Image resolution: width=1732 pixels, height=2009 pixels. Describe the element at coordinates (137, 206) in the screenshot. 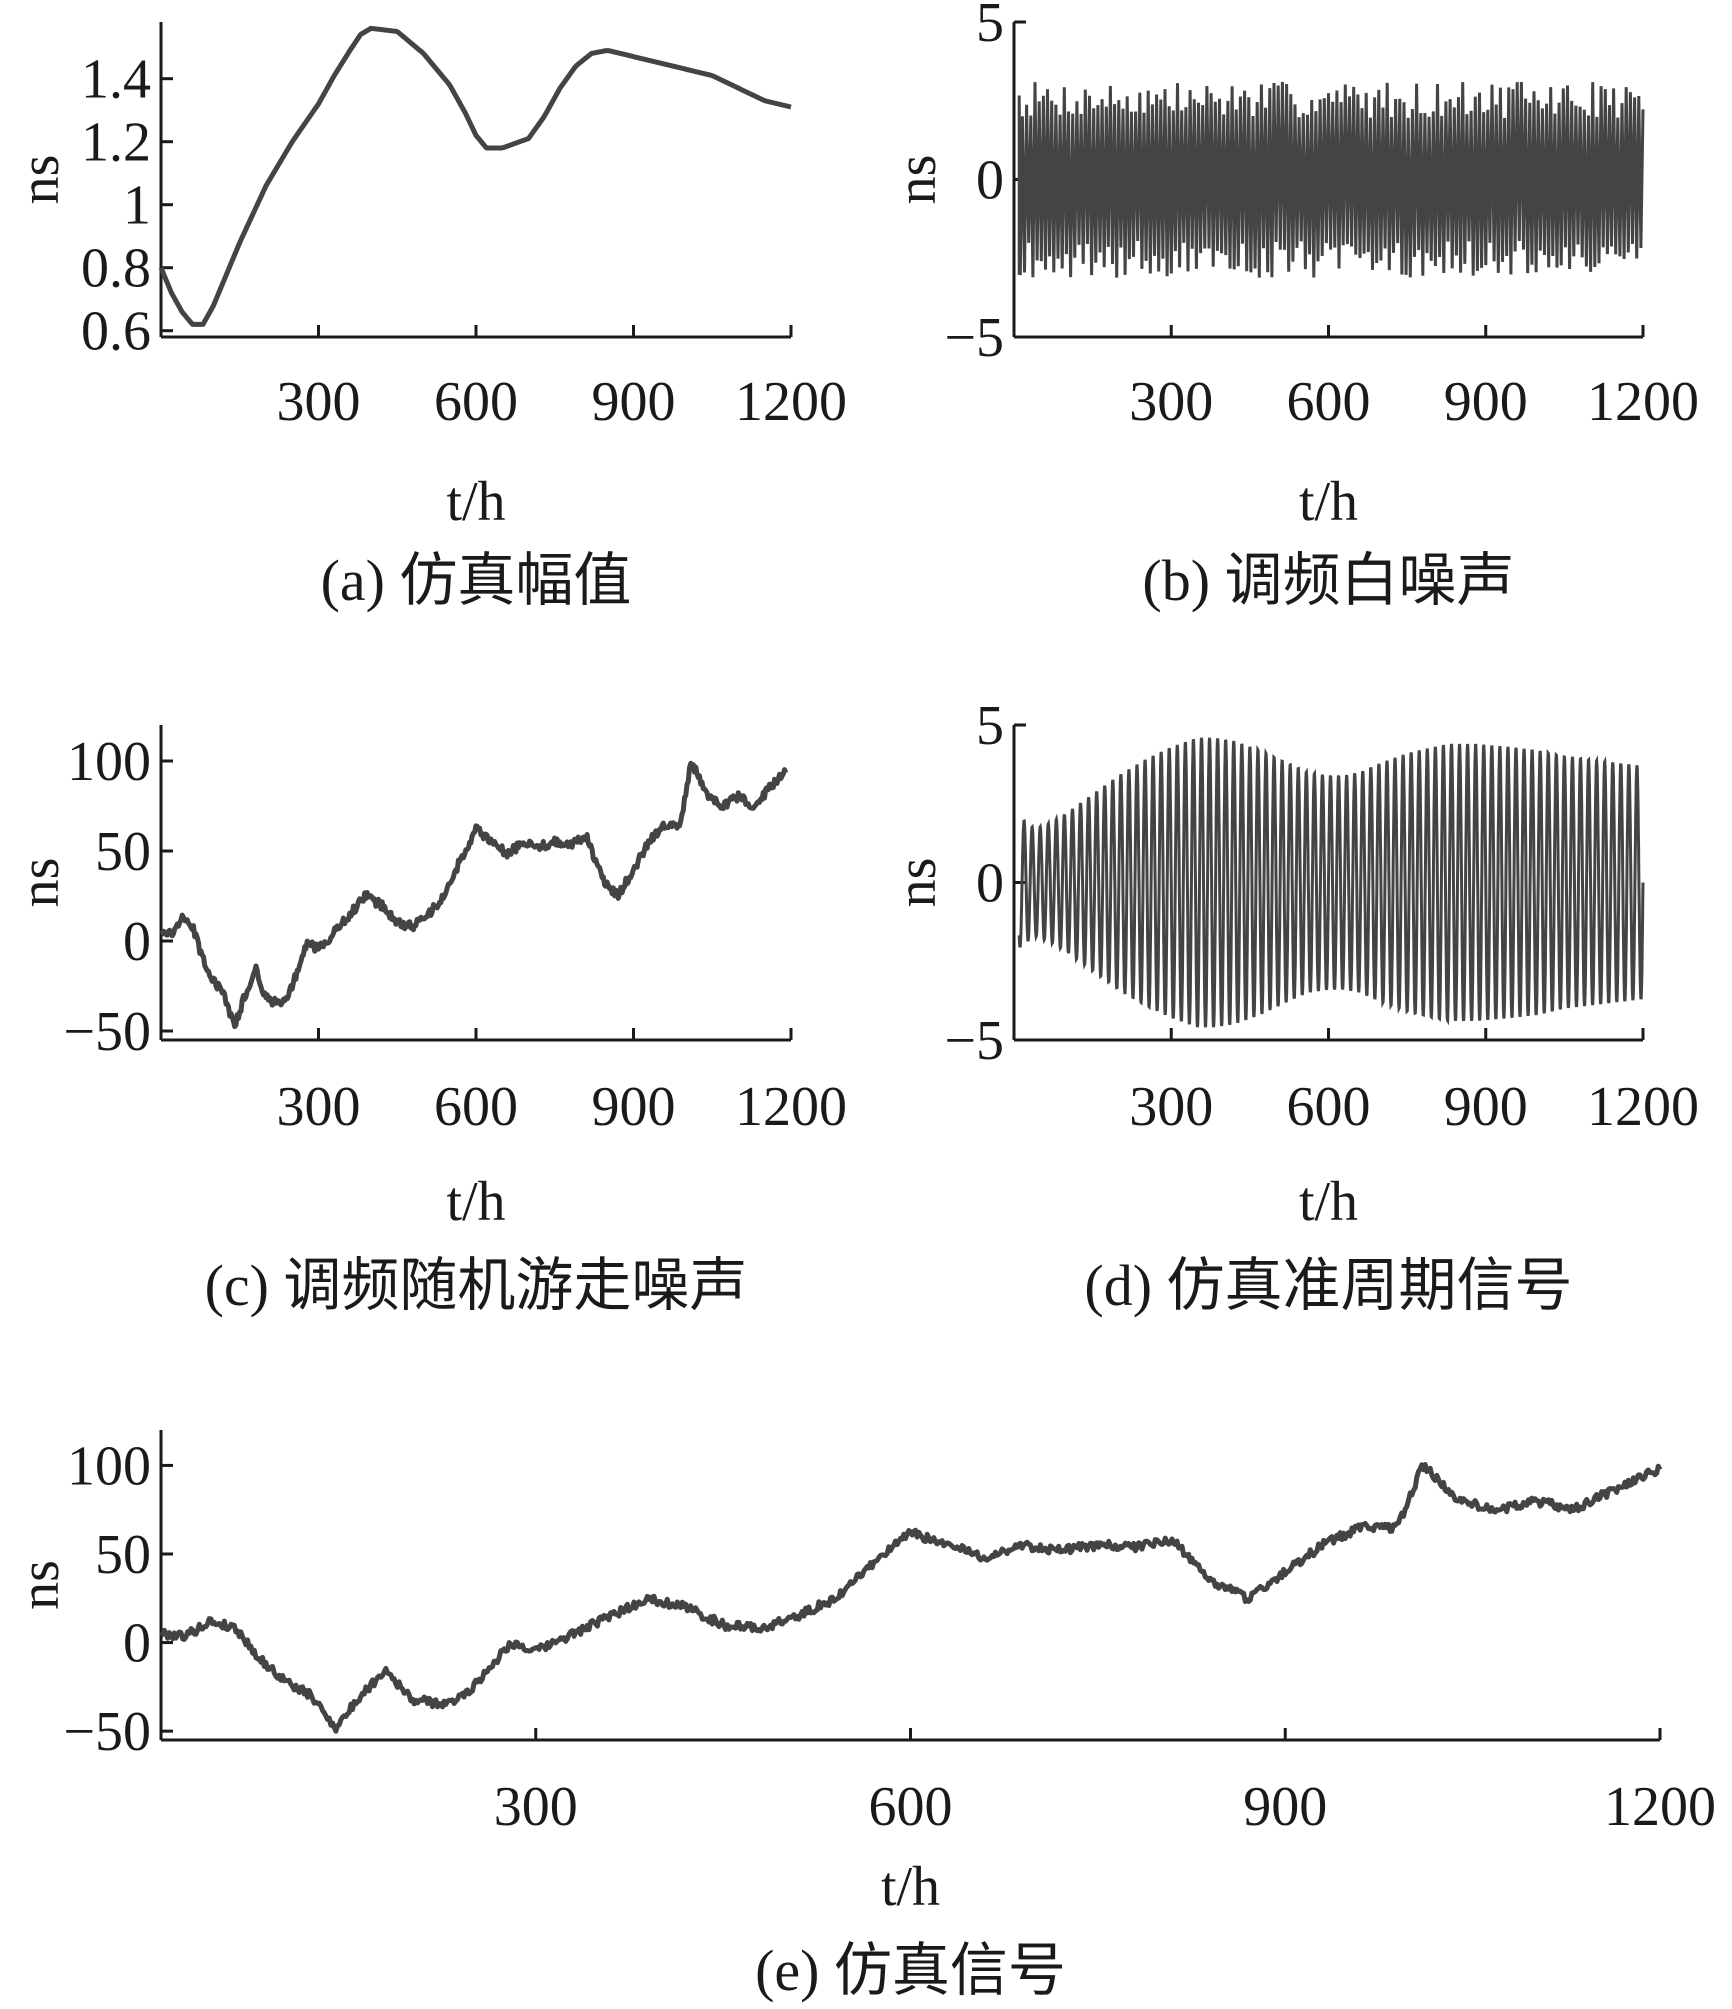

I see `y-tick-label: 1` at that location.